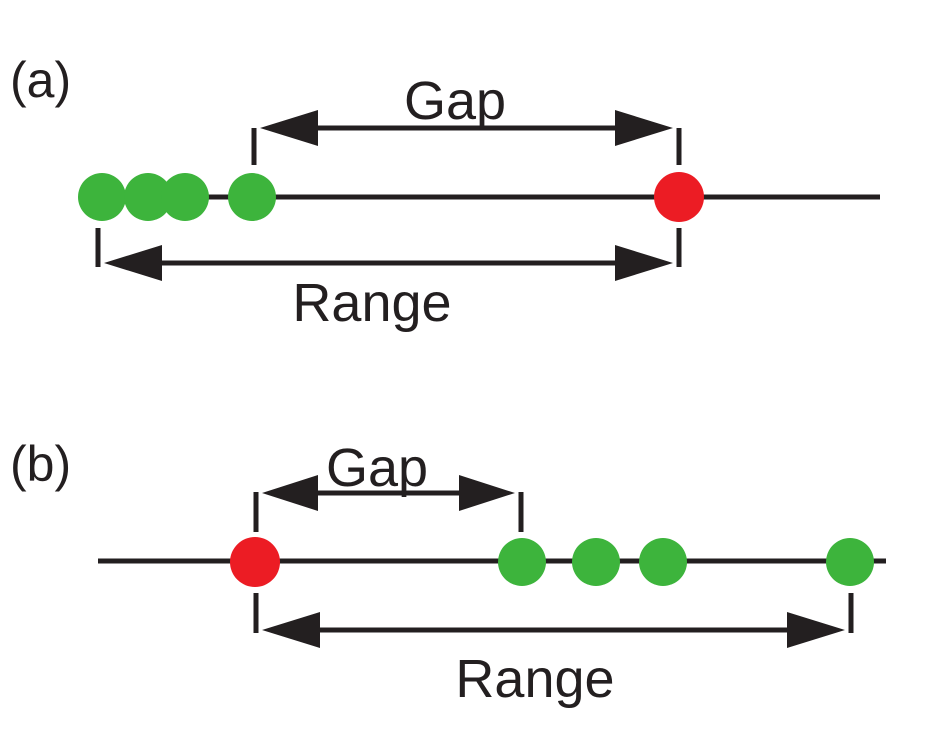 The height and width of the screenshot is (745, 931). What do you see at coordinates (40, 80) in the screenshot?
I see `panel-a-label: (a)` at bounding box center [40, 80].